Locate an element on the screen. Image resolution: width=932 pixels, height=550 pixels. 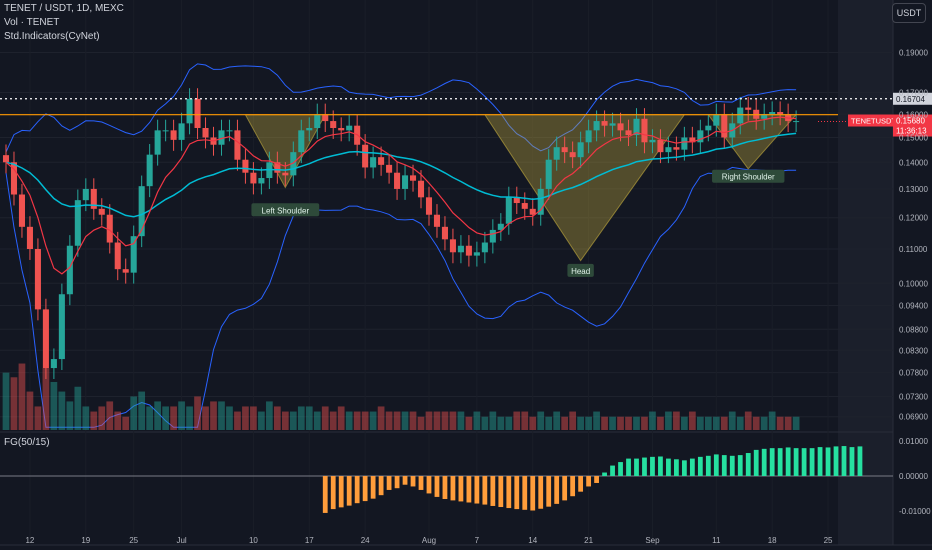
time-tick-label: 18 is located at coordinates (772, 540).